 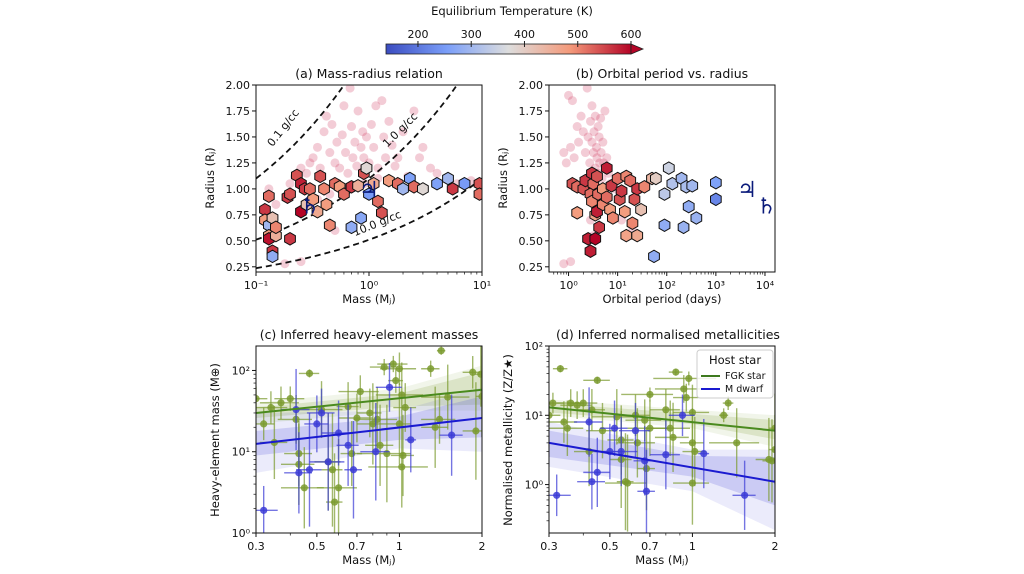 I want to click on x-tick-label: 10², so click(x=667, y=285).